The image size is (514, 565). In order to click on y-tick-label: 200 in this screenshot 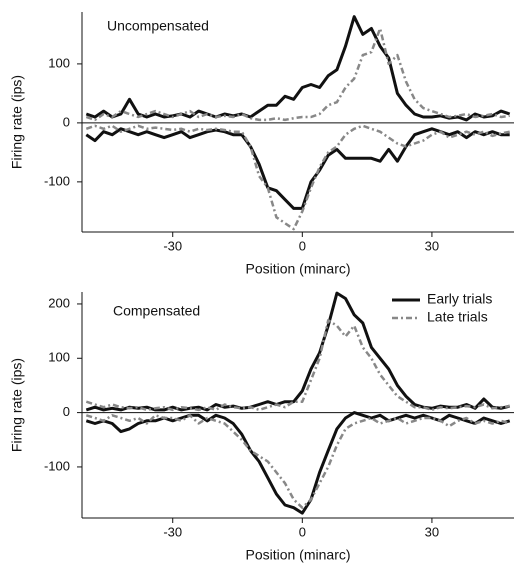, I will do `click(59, 302)`.